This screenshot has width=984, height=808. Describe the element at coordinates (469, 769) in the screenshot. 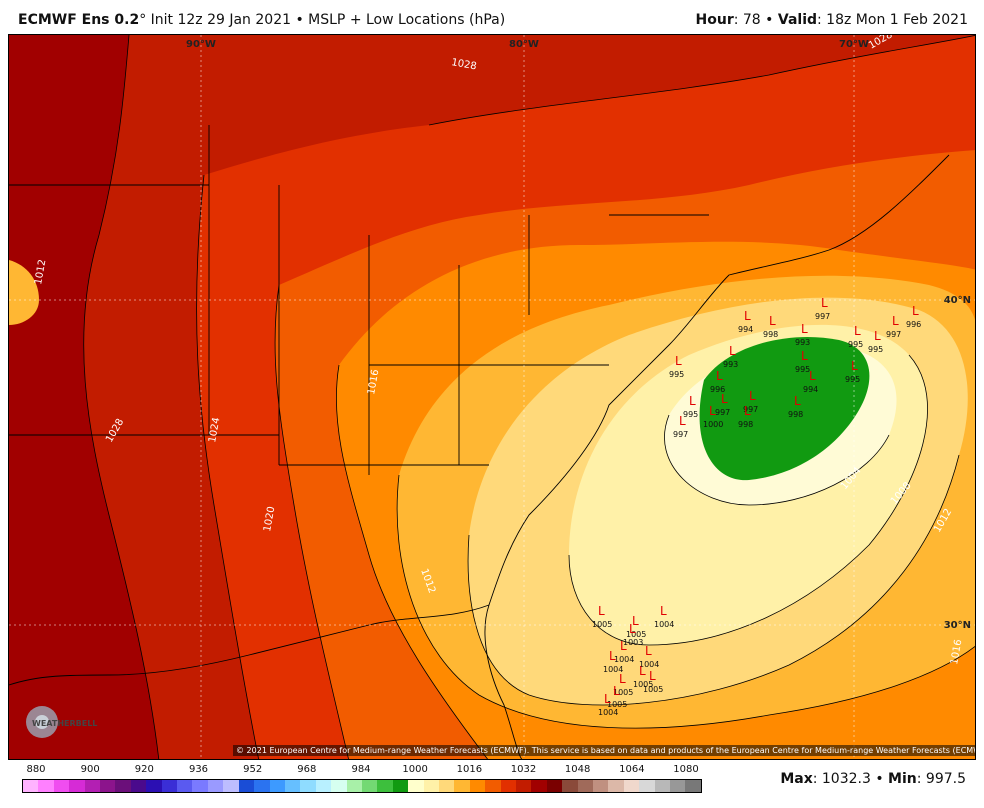

I see `scale-tick-label: 1016` at that location.